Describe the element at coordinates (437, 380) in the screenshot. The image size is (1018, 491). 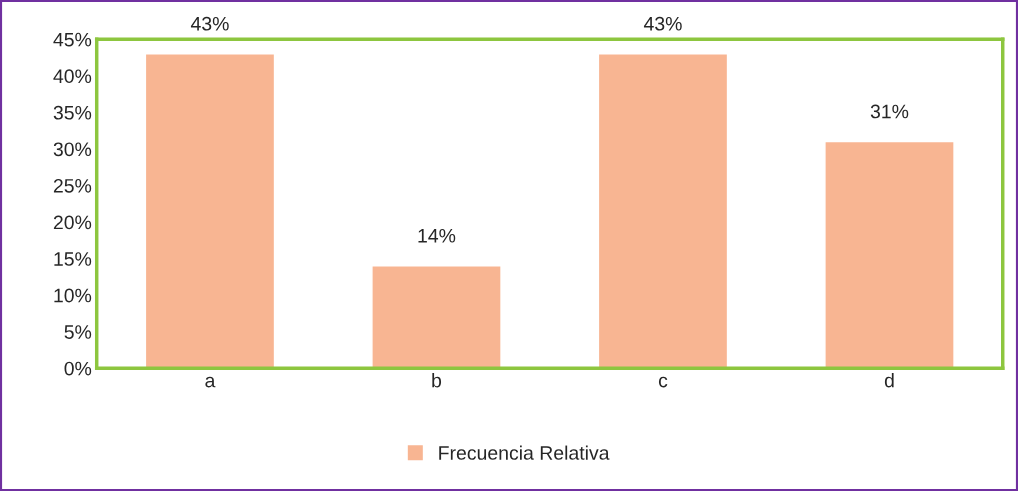
I see `x-tick-label: b` at that location.